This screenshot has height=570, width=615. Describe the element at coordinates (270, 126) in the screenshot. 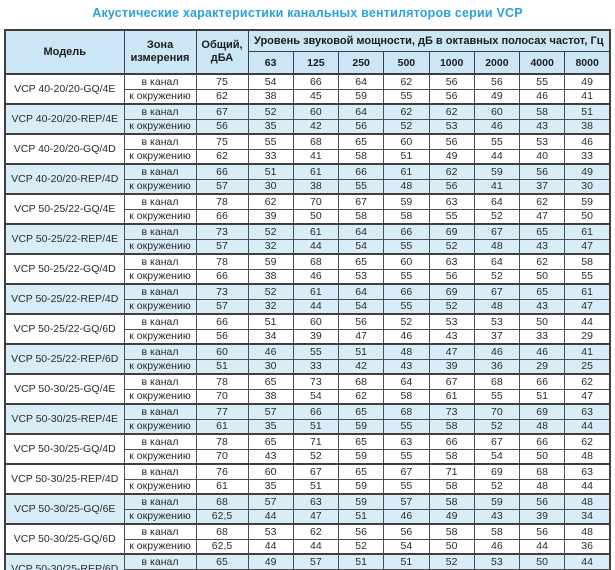

I see `level-cell-63hz: 35` at that location.